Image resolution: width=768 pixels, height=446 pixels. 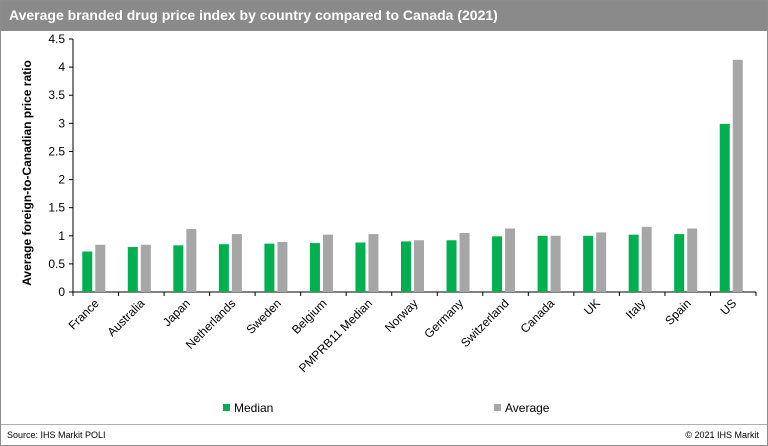 I want to click on y-tick-label: 1, so click(x=61, y=236).